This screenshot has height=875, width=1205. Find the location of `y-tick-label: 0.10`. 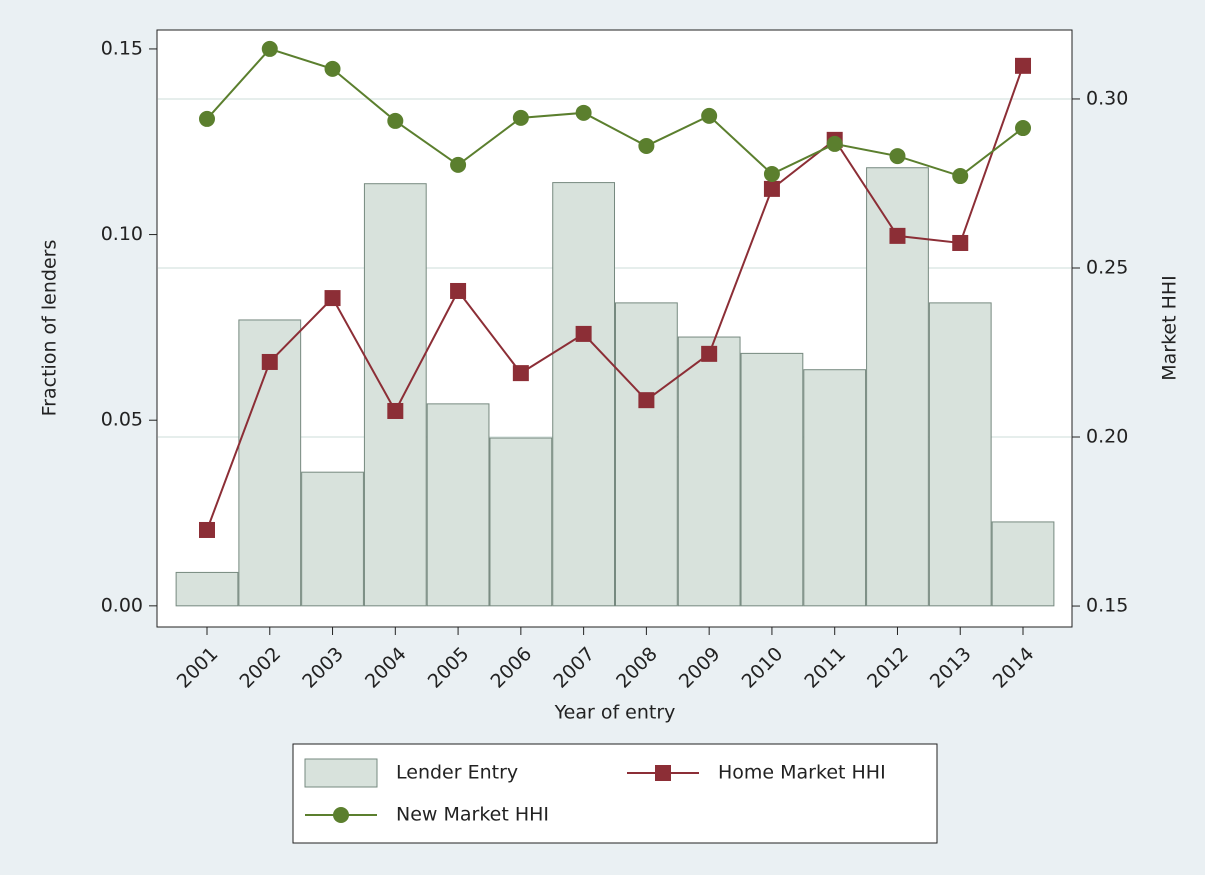

y-tick-label: 0.10 is located at coordinates (122, 234).